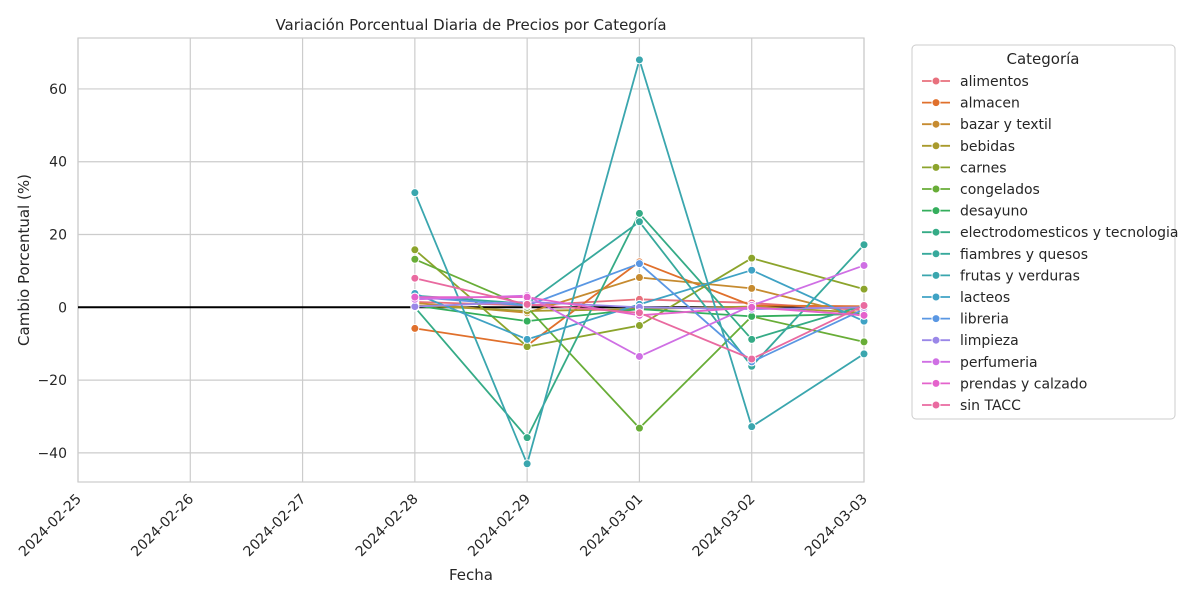  I want to click on legend-item: carnes, so click(964, 168).